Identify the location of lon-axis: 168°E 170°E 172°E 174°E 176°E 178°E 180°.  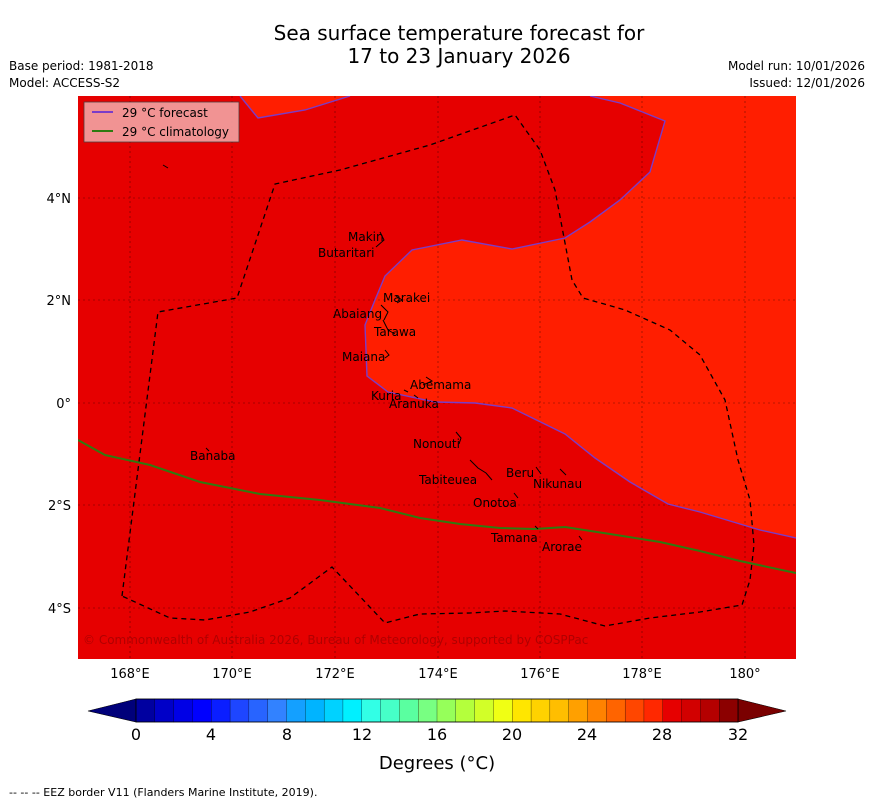
(435, 674).